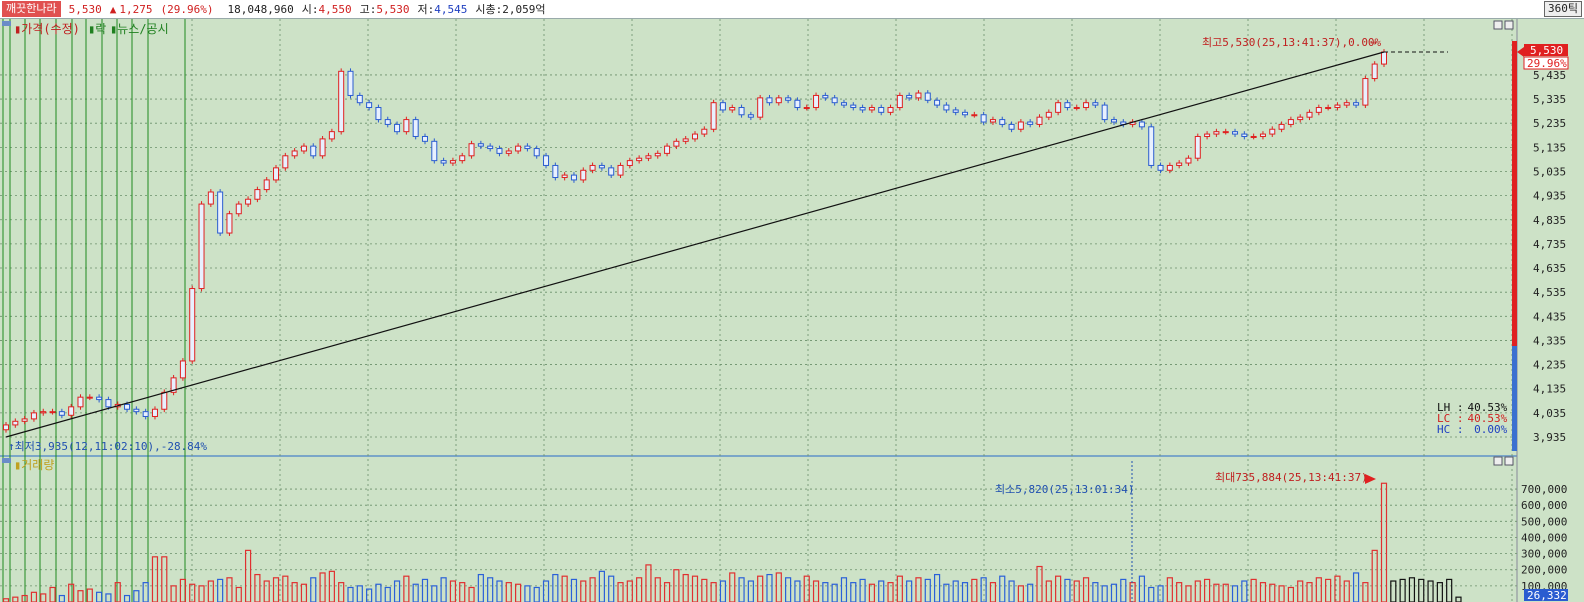 This screenshot has height=602, width=1584. I want to click on price-tick-label: 4,535, so click(1549, 292).